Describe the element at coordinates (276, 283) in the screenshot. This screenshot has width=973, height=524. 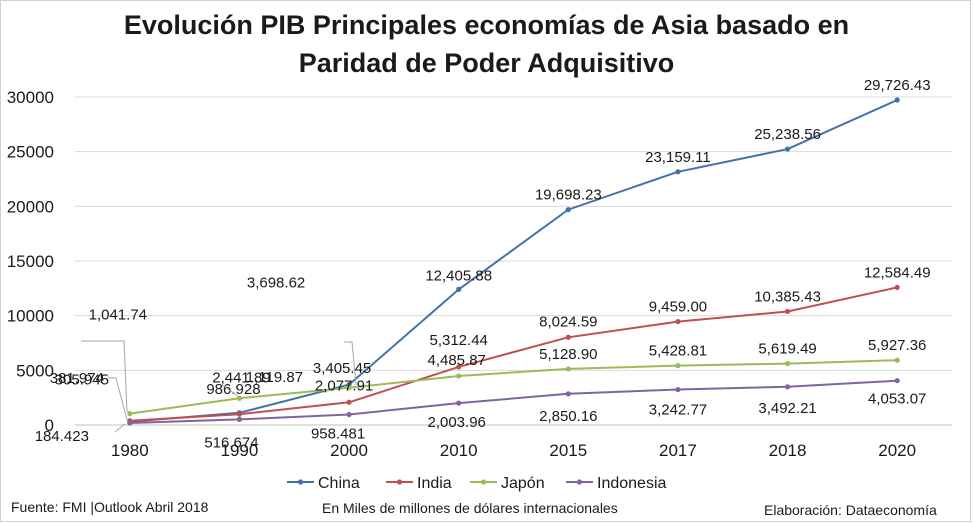
I see `data-label: 3,698.62` at that location.